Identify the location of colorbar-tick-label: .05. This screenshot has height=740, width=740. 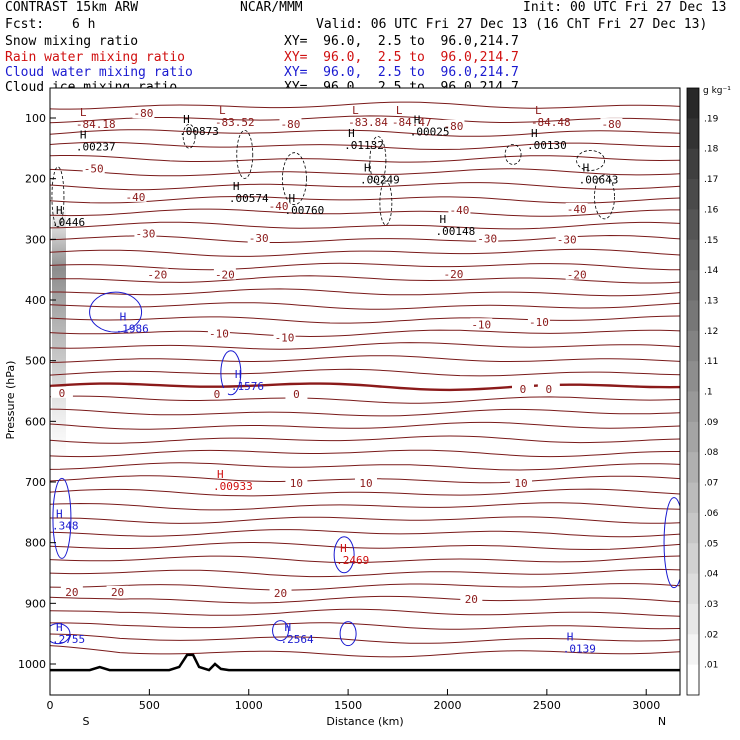
(711, 544).